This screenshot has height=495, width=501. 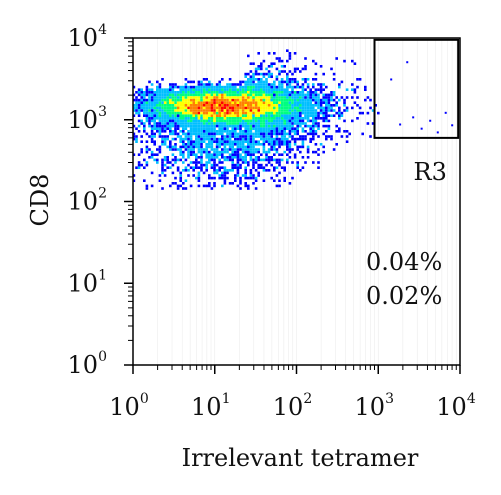 I want to click on gate-r3-rectangle, so click(x=416, y=88).